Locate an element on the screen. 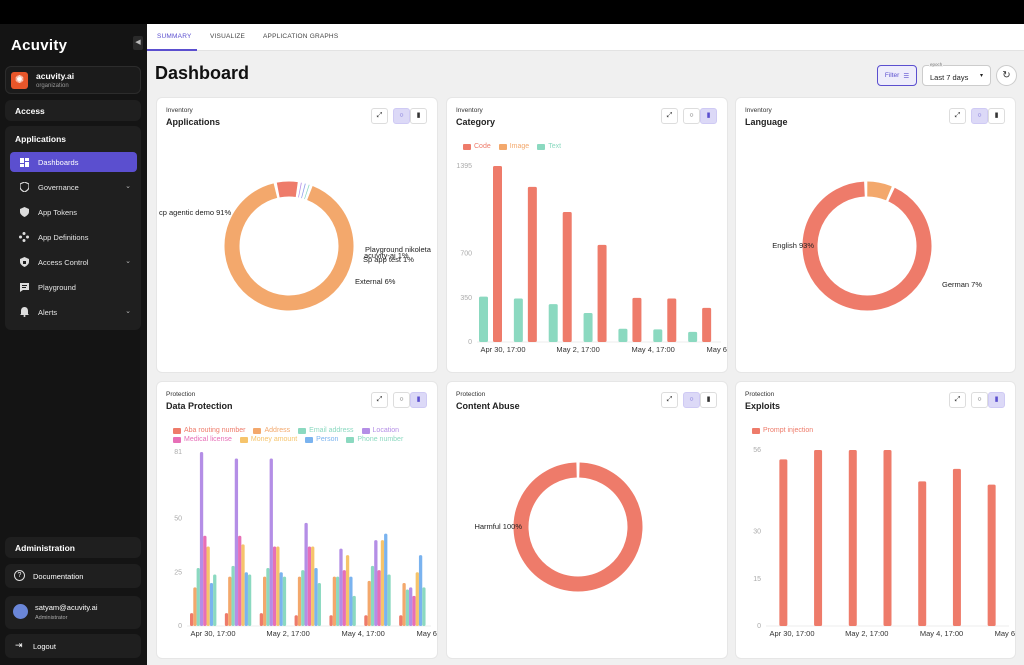  sidebar-item-app-tokens: App Tokens is located at coordinates (73, 212).